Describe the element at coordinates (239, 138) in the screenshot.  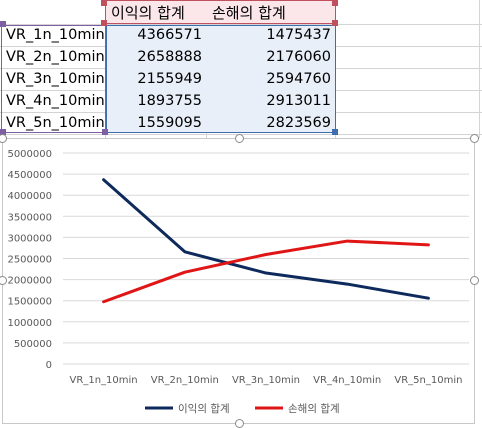
I see `resize-handle-top` at that location.